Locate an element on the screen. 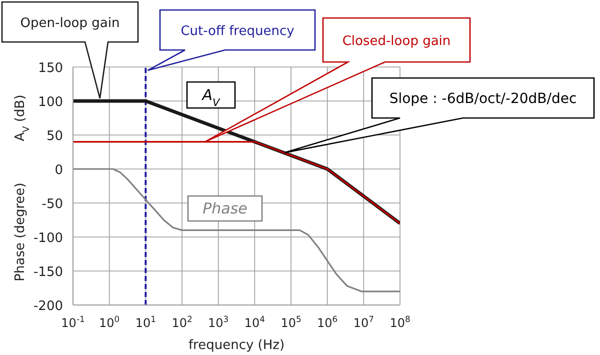  y-tick-label: 0 is located at coordinates (58, 170).